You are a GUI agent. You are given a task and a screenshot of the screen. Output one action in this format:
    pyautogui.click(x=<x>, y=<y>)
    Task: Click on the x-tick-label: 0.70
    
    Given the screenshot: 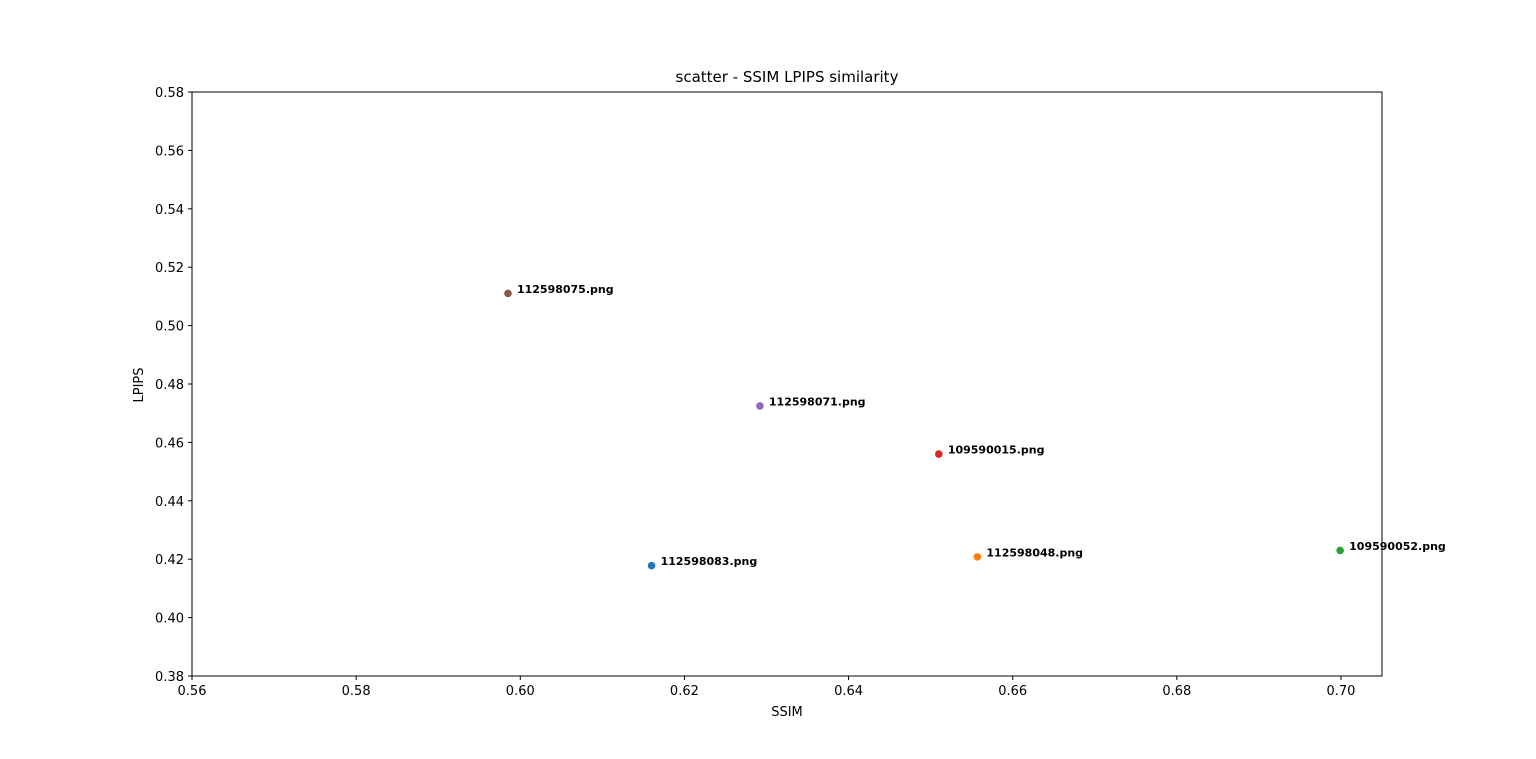 What is the action you would take?
    pyautogui.click(x=1340, y=691)
    